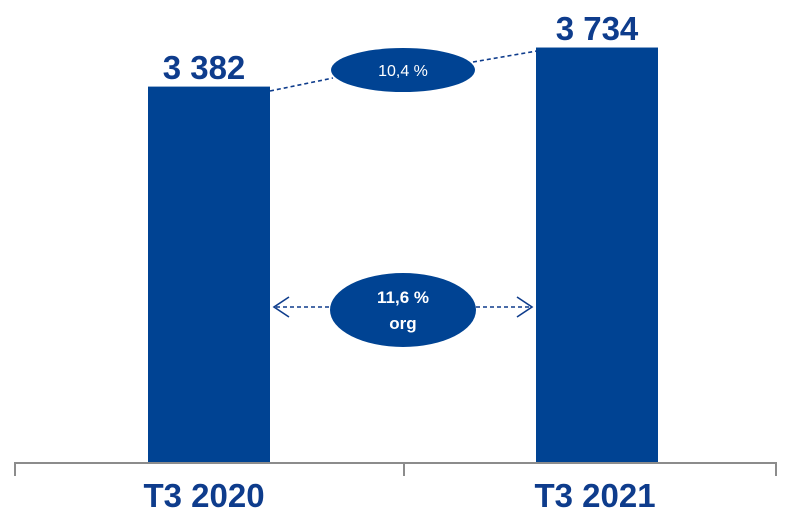  Describe the element at coordinates (597, 254) in the screenshot. I see `bar-t3-2021` at that location.